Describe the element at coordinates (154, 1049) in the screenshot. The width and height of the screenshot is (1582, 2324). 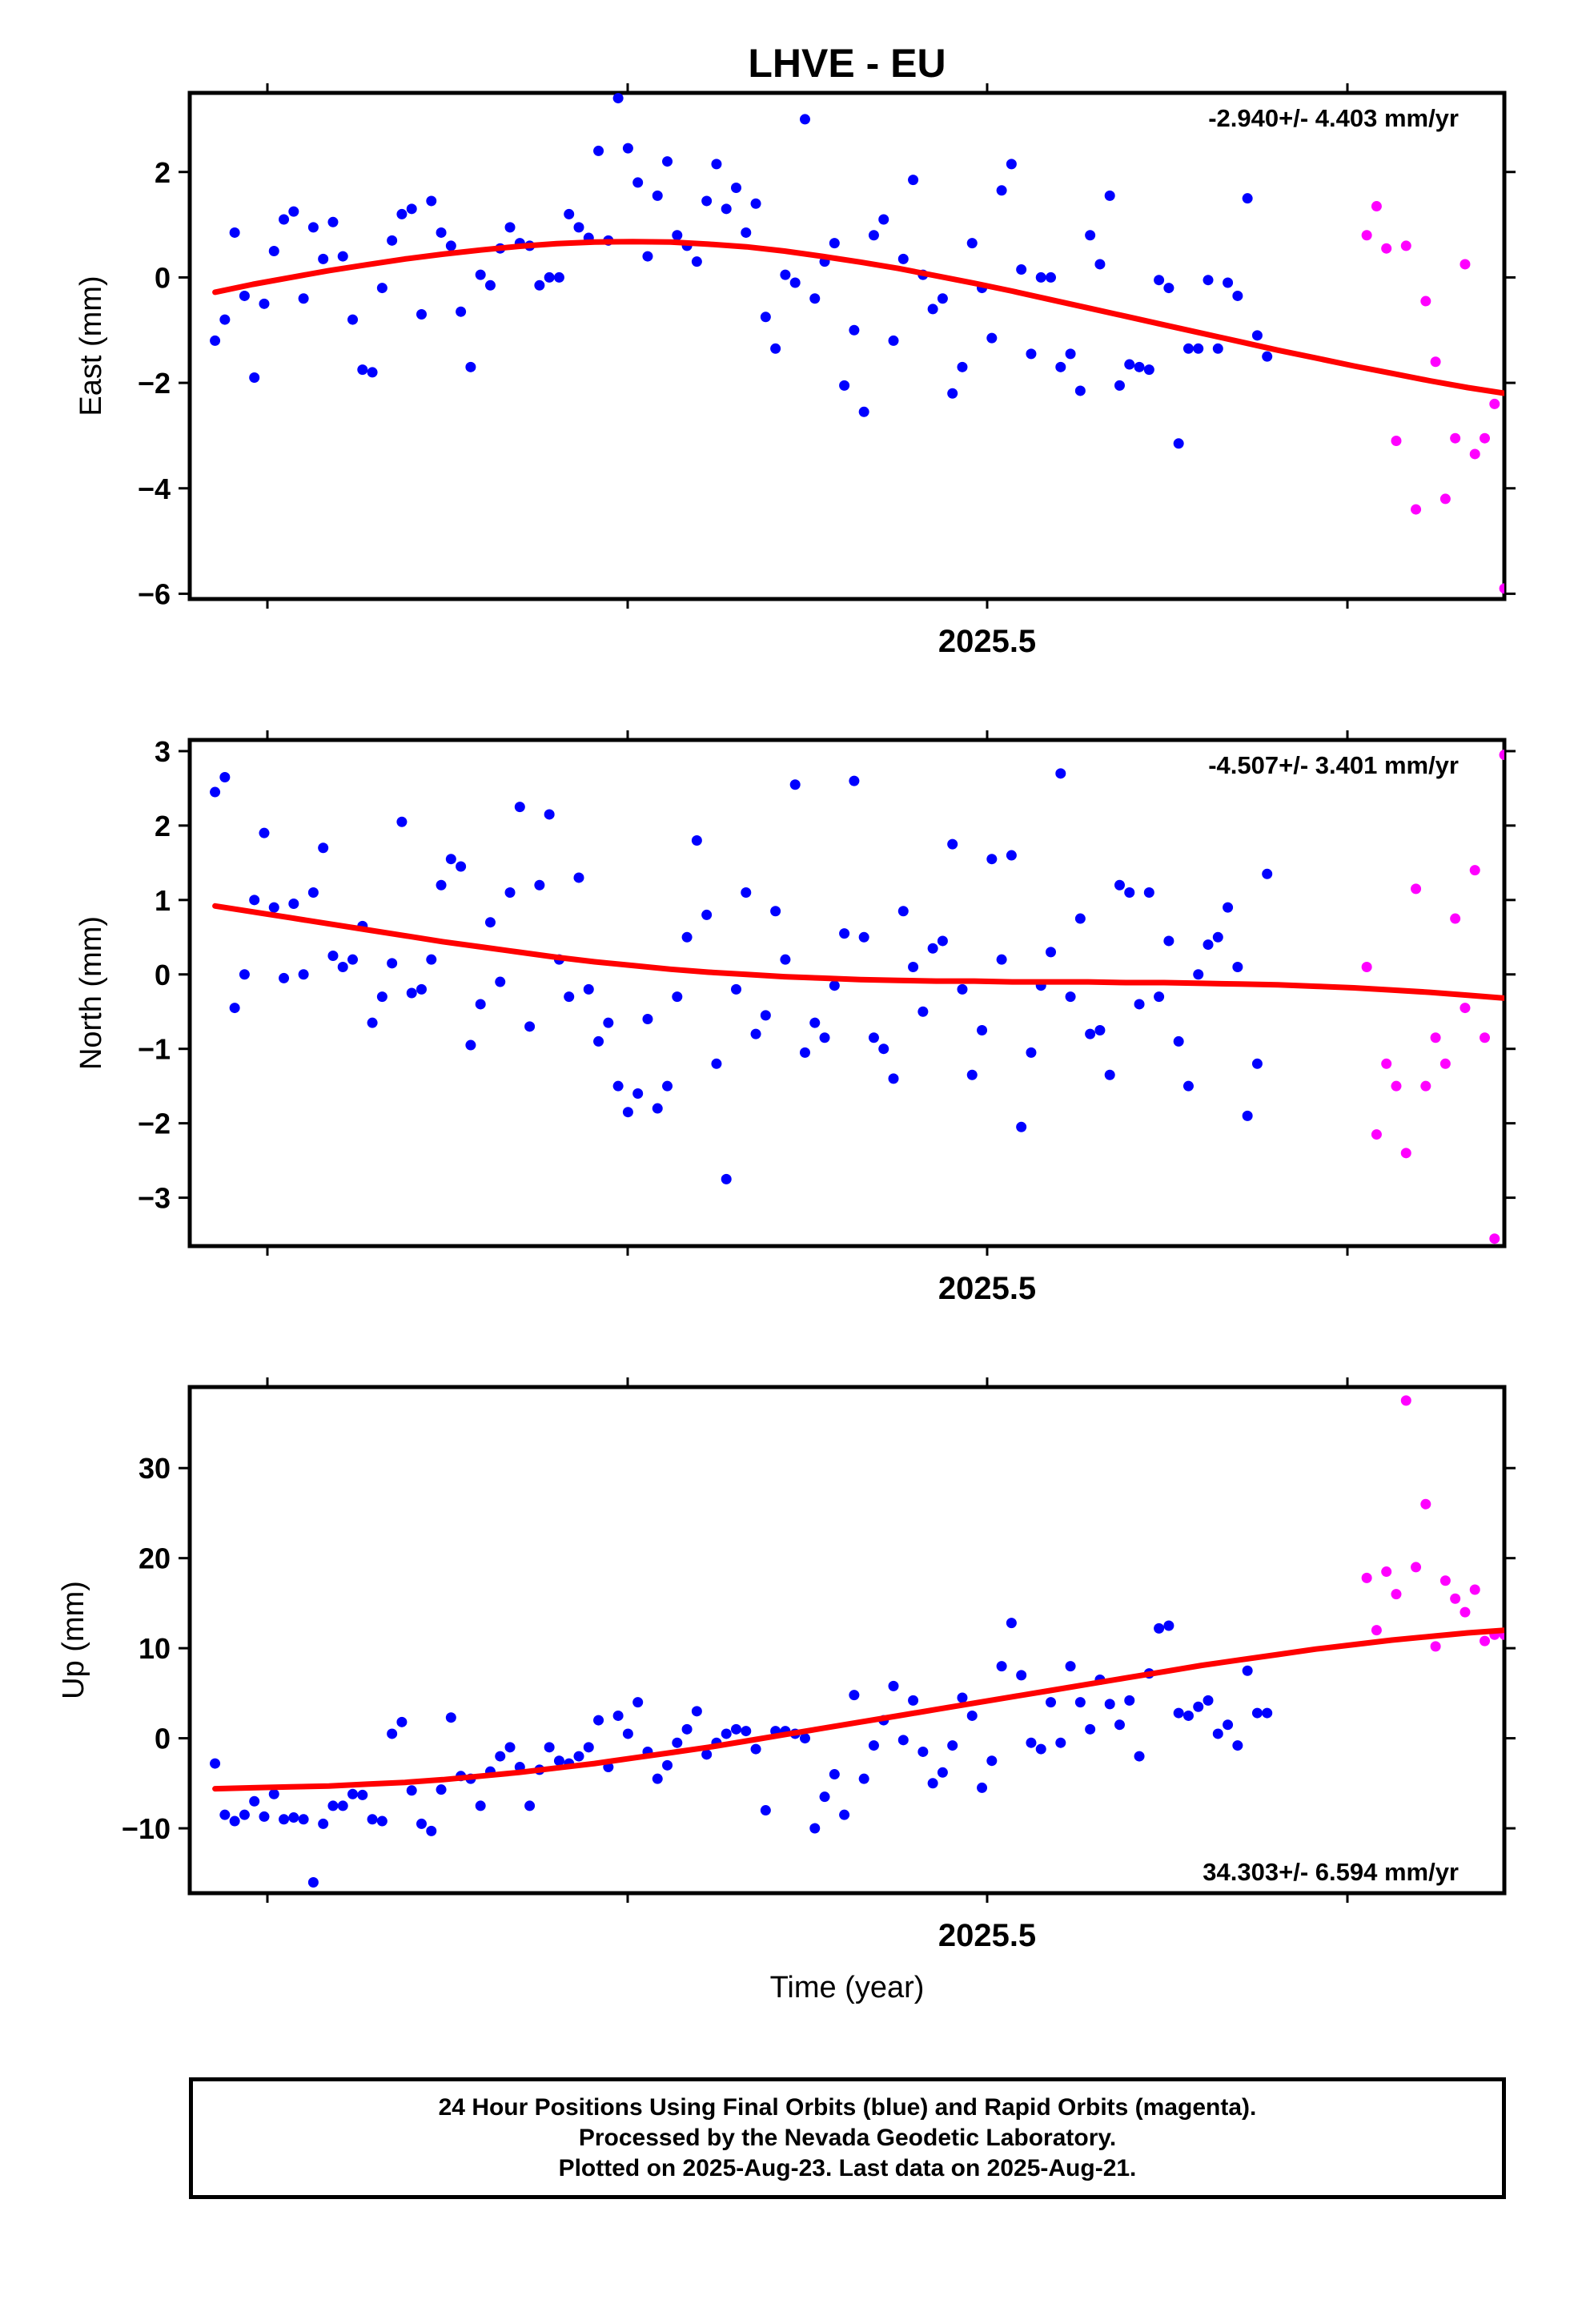
I see `y-tick-label: −1` at that location.